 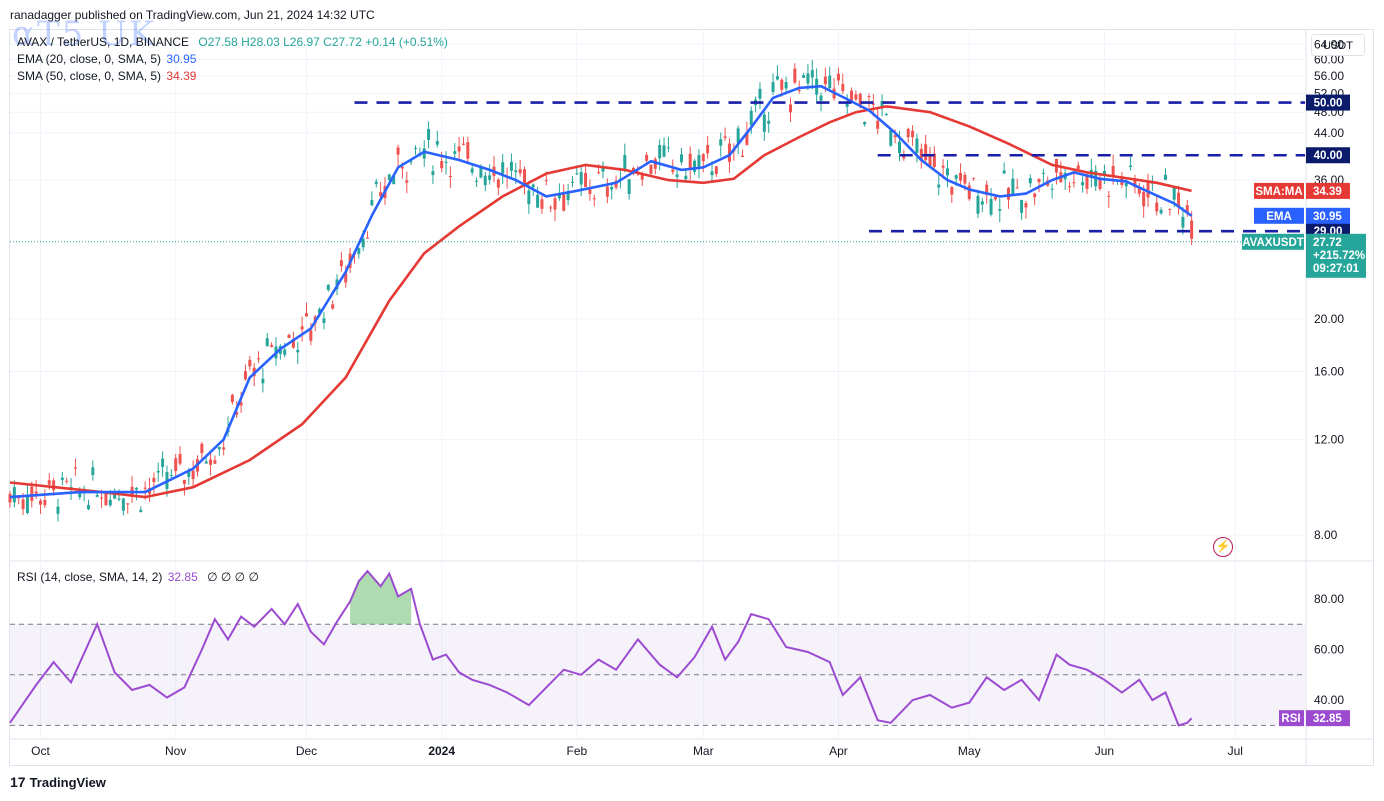 I want to click on sma-legend: SMA (50, close, 0, SMA, 5) 34.39, so click(x=106, y=76).